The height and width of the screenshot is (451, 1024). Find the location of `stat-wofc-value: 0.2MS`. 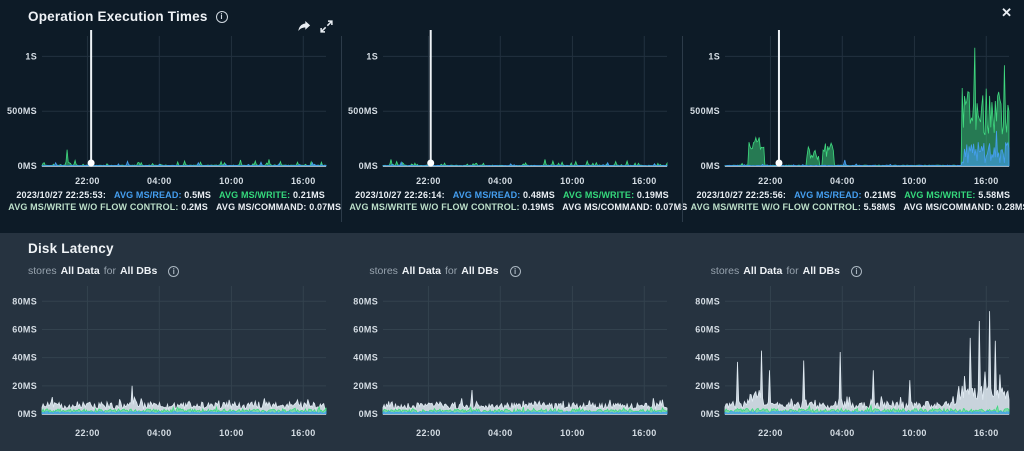

stat-wofc-value: 0.2MS is located at coordinates (194, 206).